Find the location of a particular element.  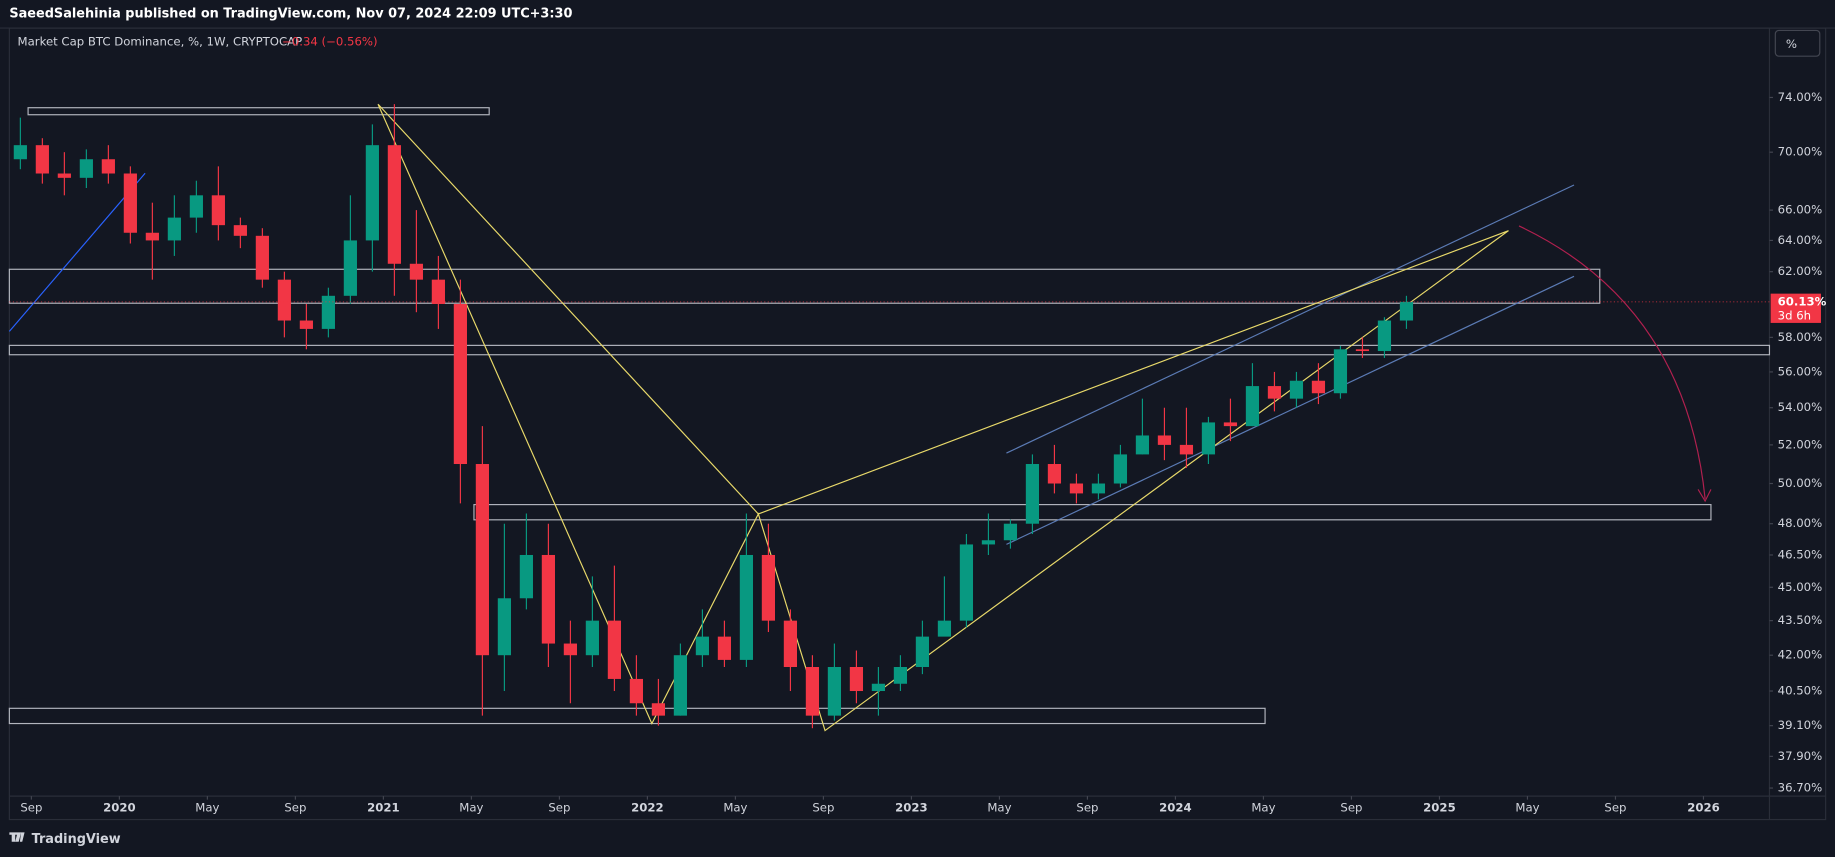

scale-button is located at coordinates (1797, 43).